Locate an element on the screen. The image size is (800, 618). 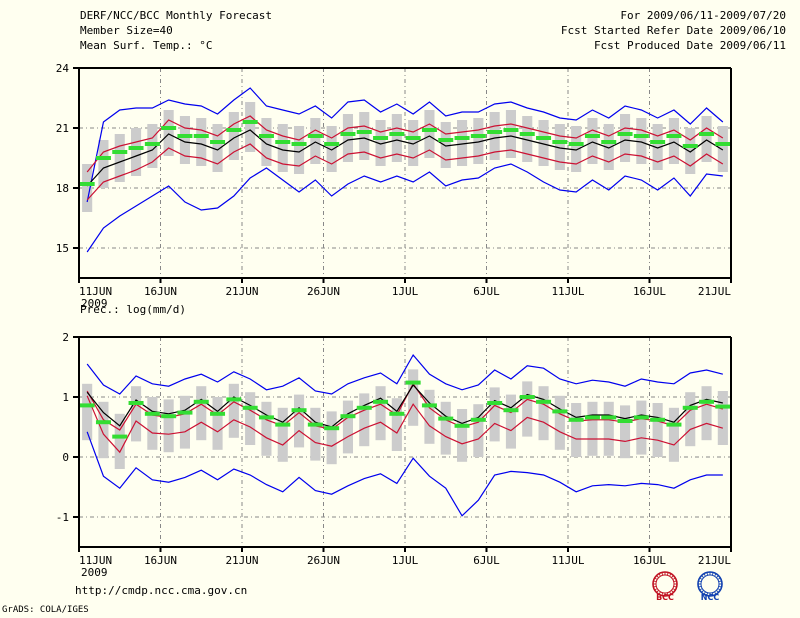
variable-label: Mean Surf. Temp.: °C is located at coordinates (146, 45).